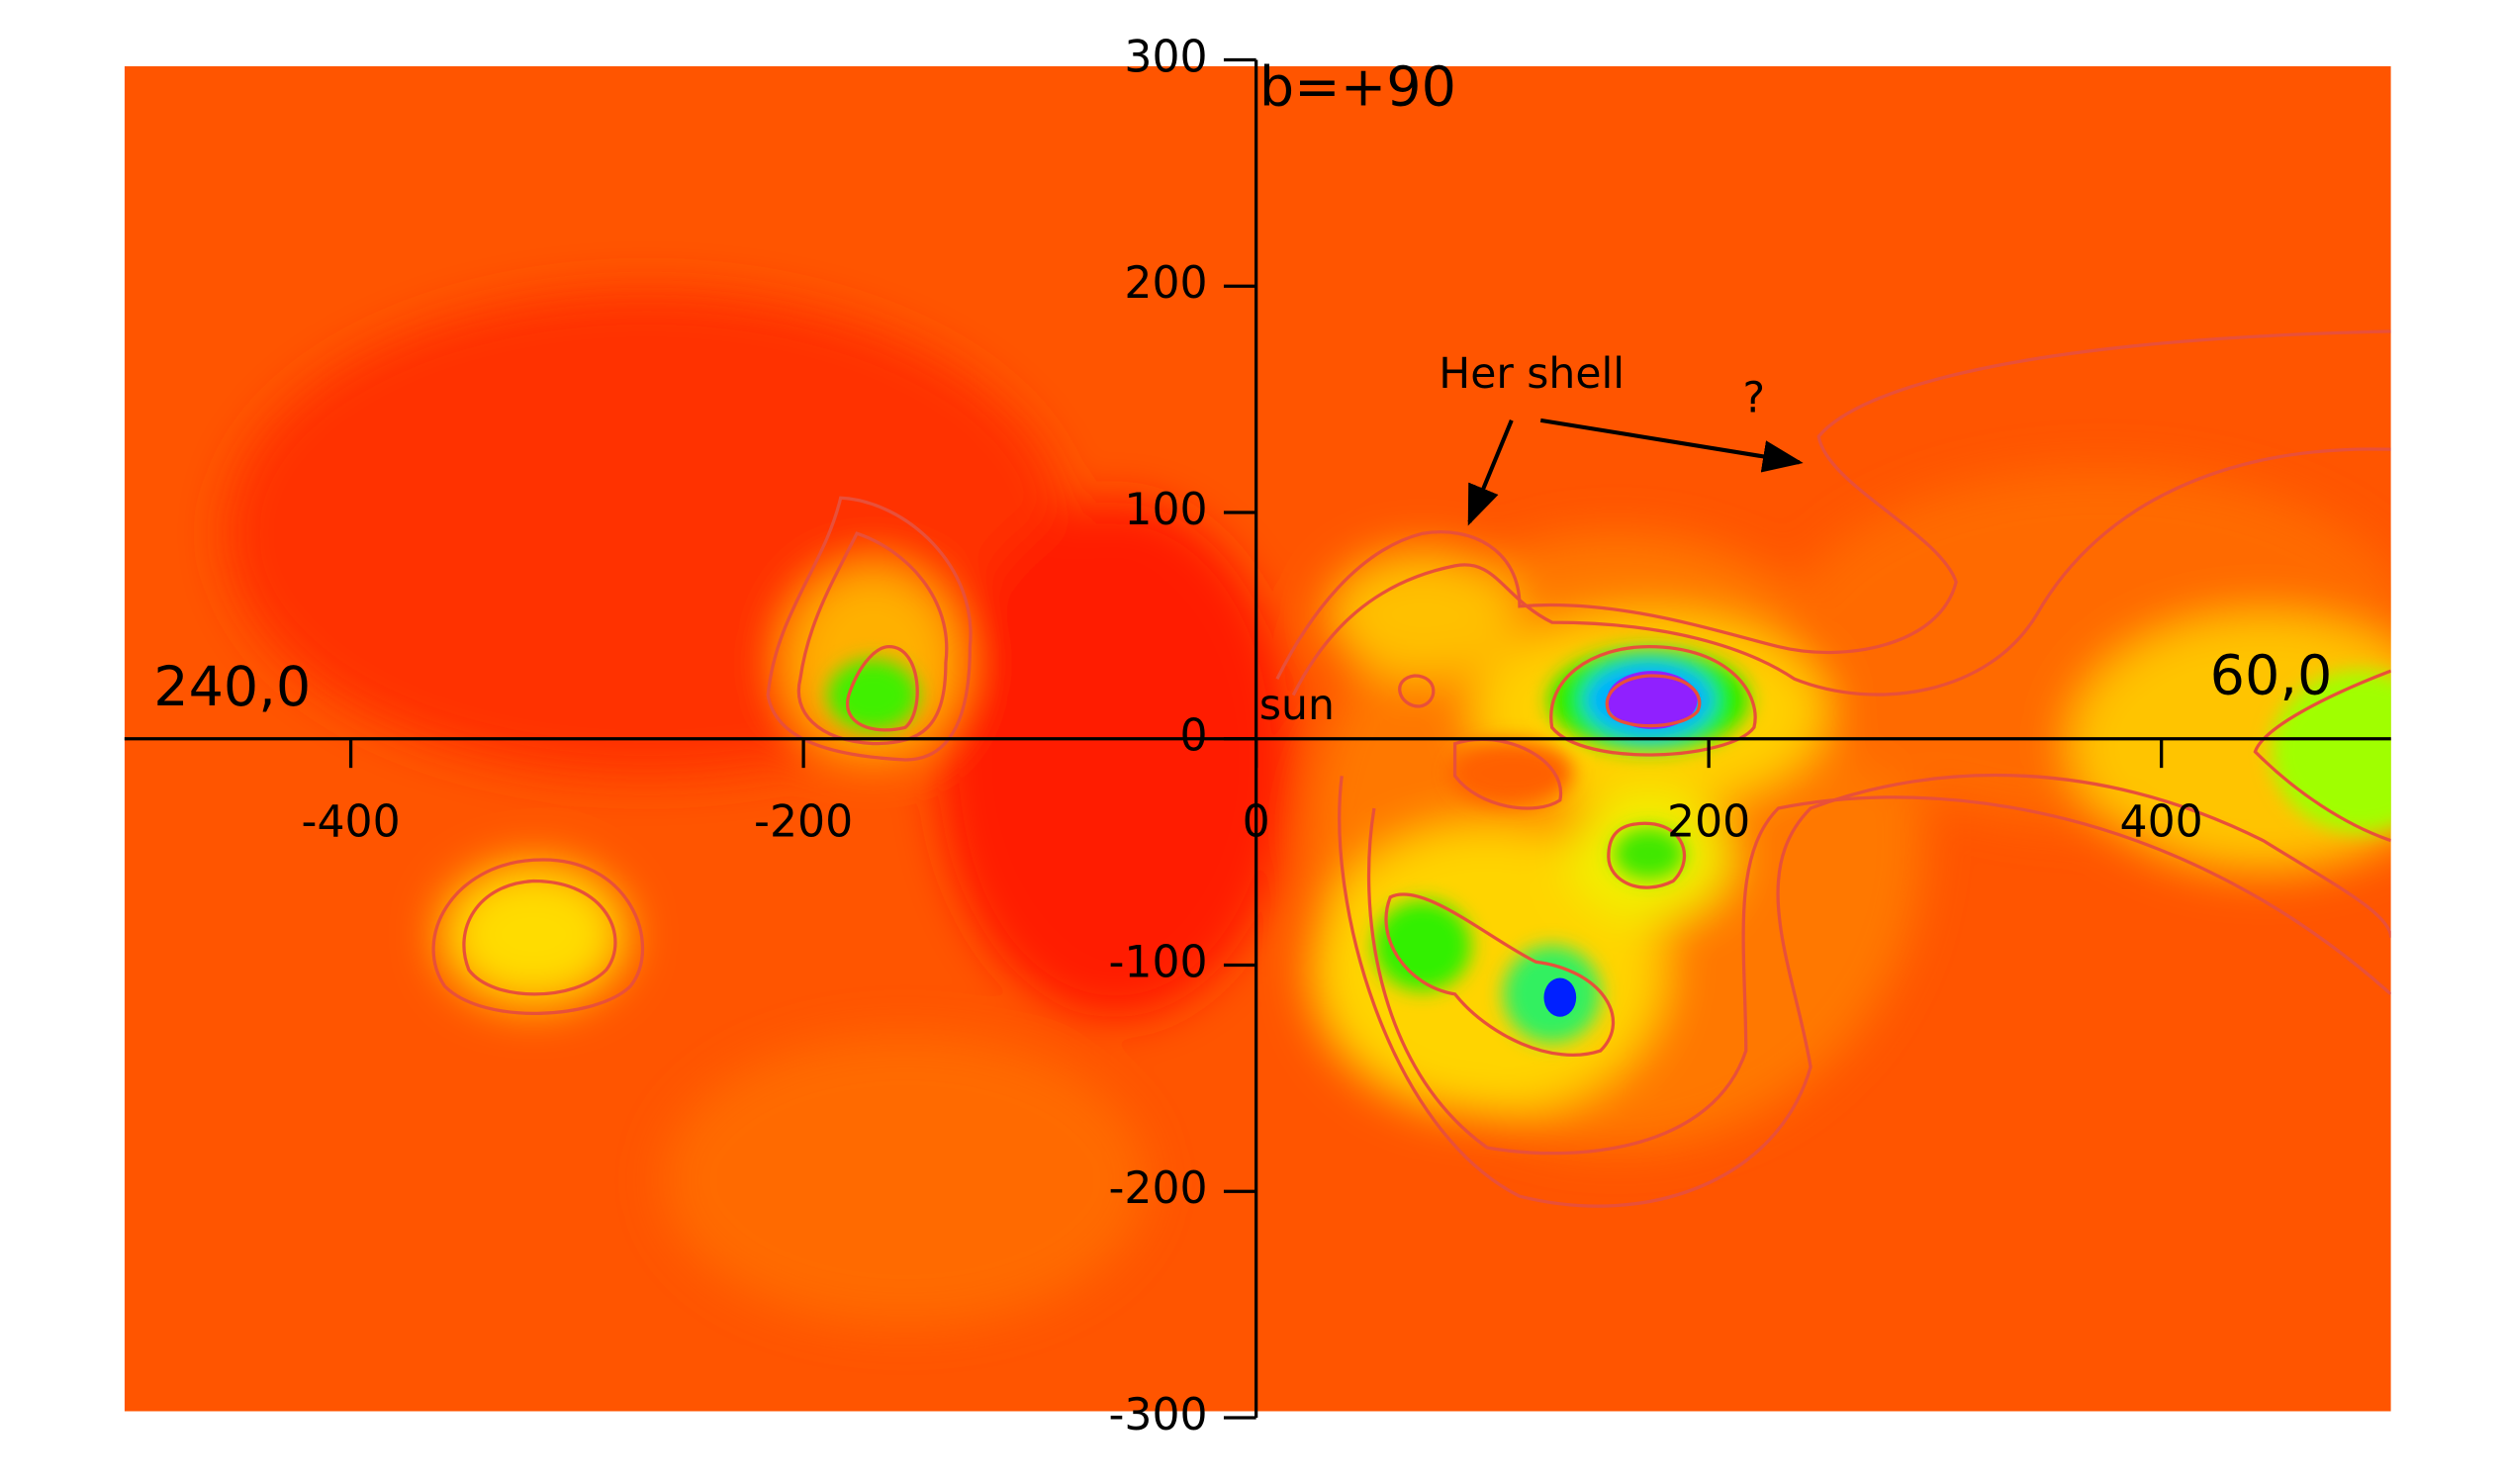 This screenshot has height=1484, width=2509. Describe the element at coordinates (1159, 1188) in the screenshot. I see `y-tick-label: -200` at that location.